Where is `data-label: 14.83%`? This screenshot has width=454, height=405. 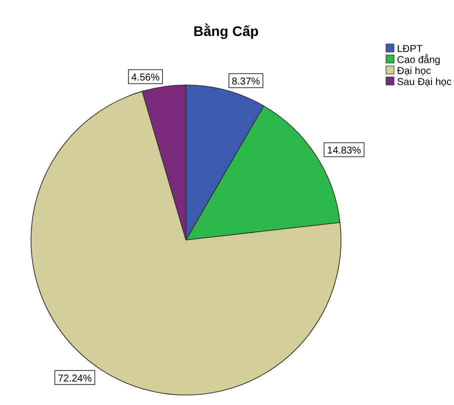
data-label: 14.83% is located at coordinates (344, 151).